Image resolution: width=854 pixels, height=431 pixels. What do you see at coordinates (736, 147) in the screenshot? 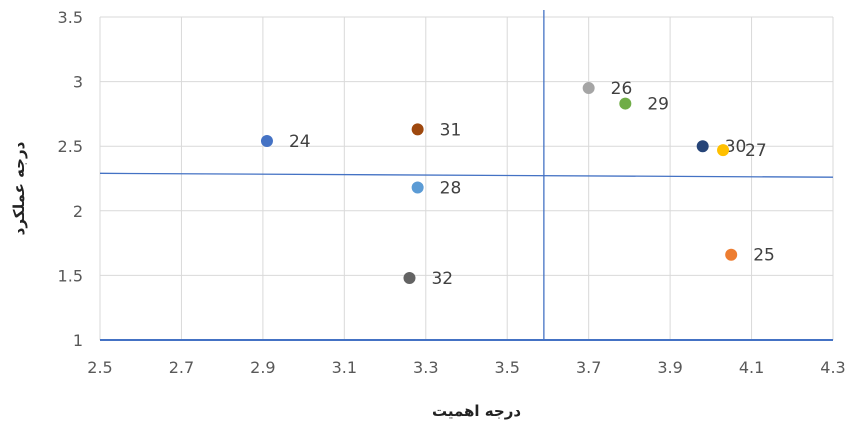
I see `data-label-30: 30` at bounding box center [736, 147].